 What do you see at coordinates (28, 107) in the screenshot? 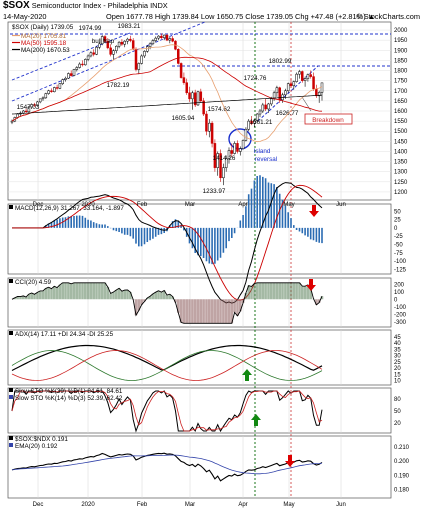
I see `price-label: 1547.03` at bounding box center [28, 107].